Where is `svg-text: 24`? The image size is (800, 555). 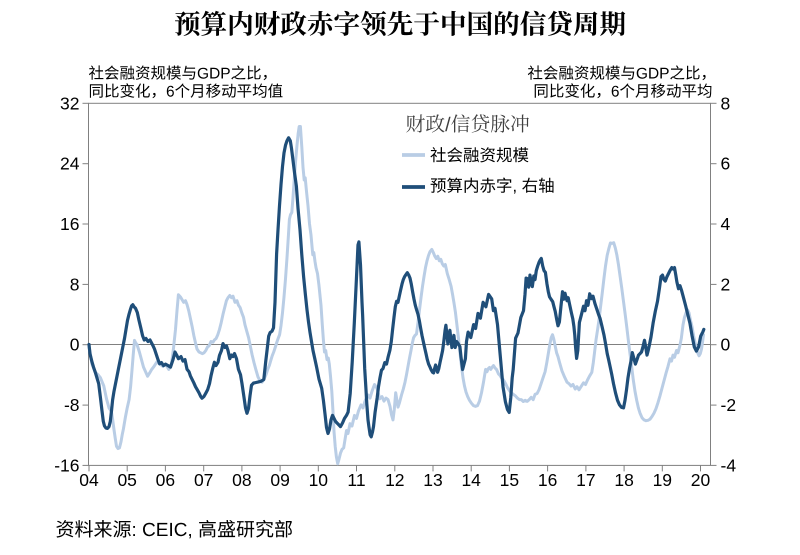
svg-text: 24 is located at coordinates (70, 164).